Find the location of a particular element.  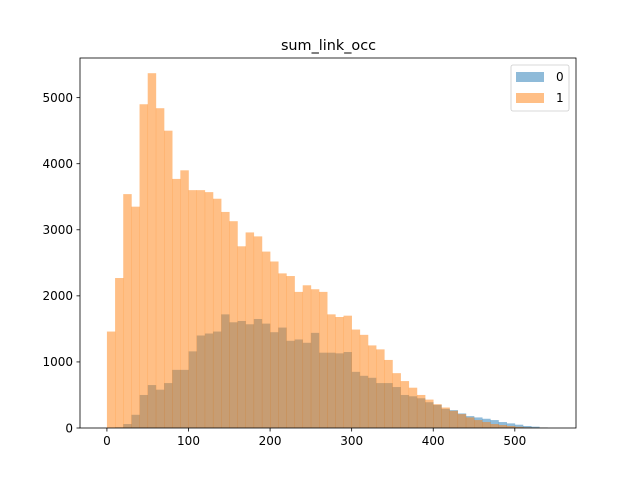

legend-label: 1 is located at coordinates (560, 98).